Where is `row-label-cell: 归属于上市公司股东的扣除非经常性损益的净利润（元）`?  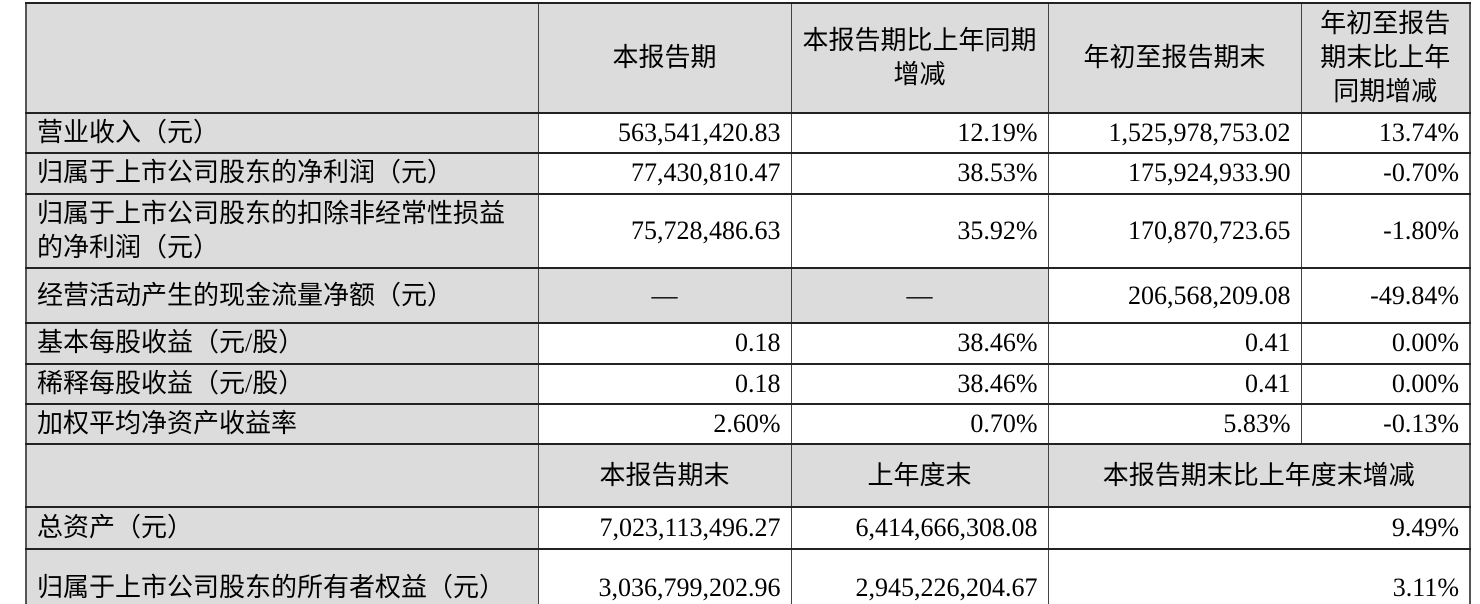
row-label-cell: 归属于上市公司股东的扣除非经常性损益的净利润（元） is located at coordinates (282, 231).